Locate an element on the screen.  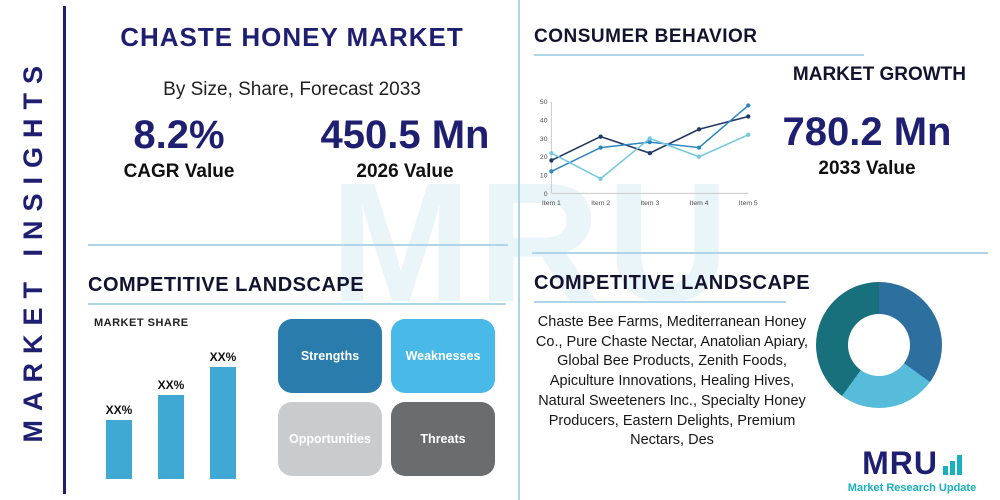
competitive-landscape-left-underline is located at coordinates (297, 304).